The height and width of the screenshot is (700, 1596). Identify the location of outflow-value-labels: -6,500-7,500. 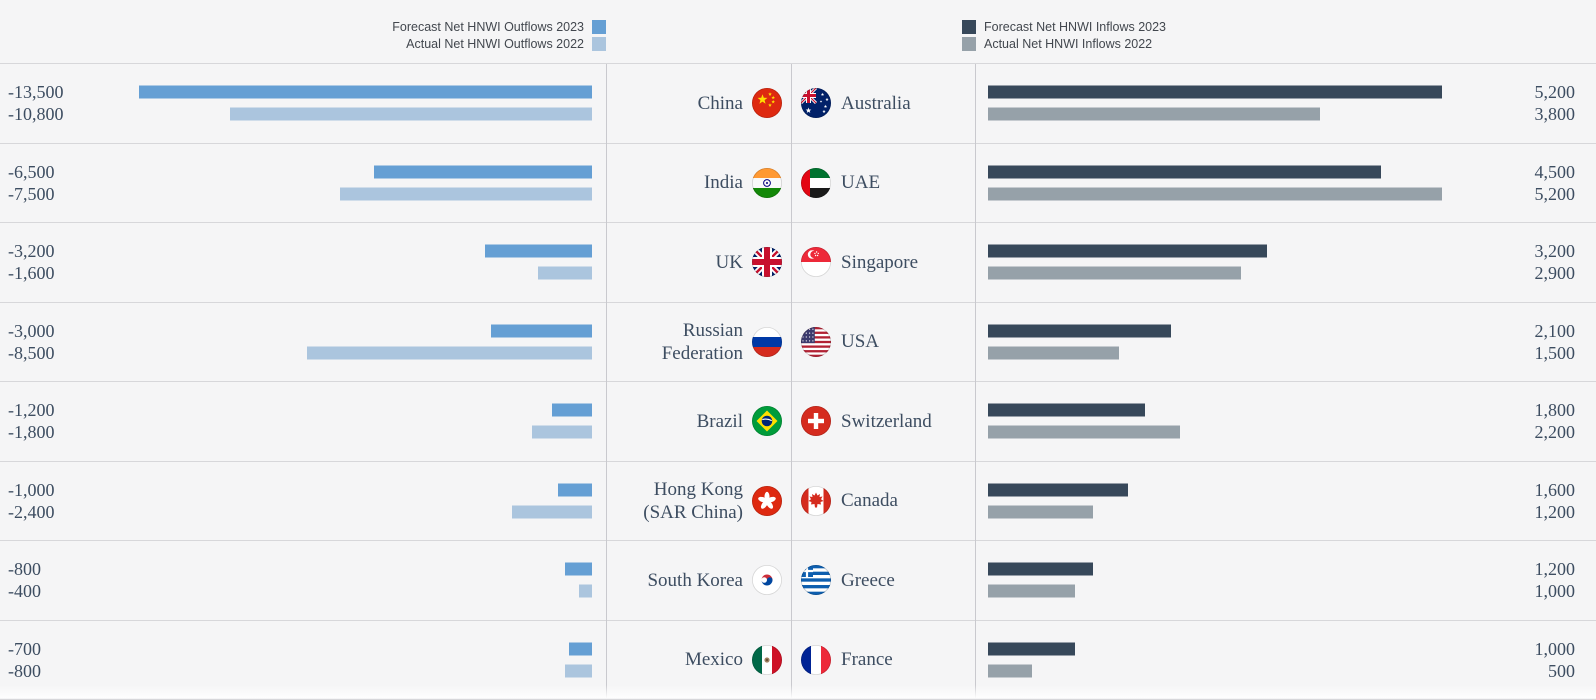
(31, 183).